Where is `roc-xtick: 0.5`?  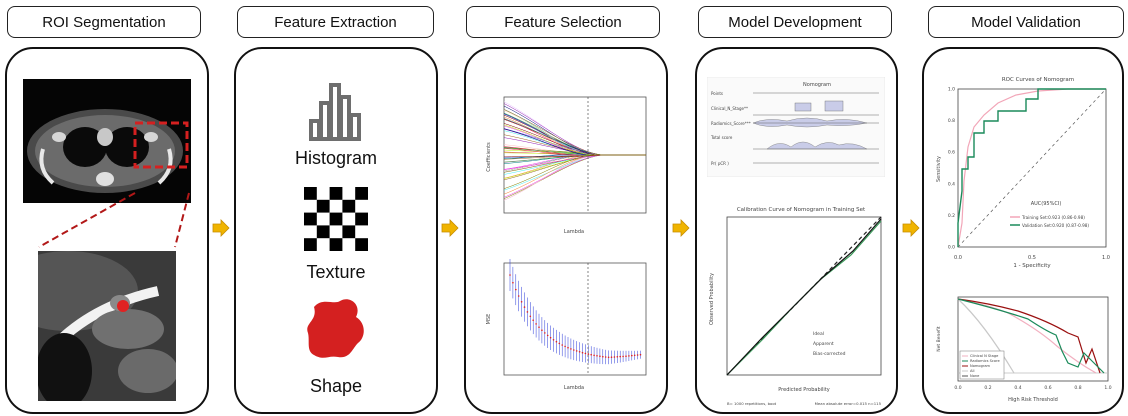 roc-xtick: 0.5 is located at coordinates (1032, 258).